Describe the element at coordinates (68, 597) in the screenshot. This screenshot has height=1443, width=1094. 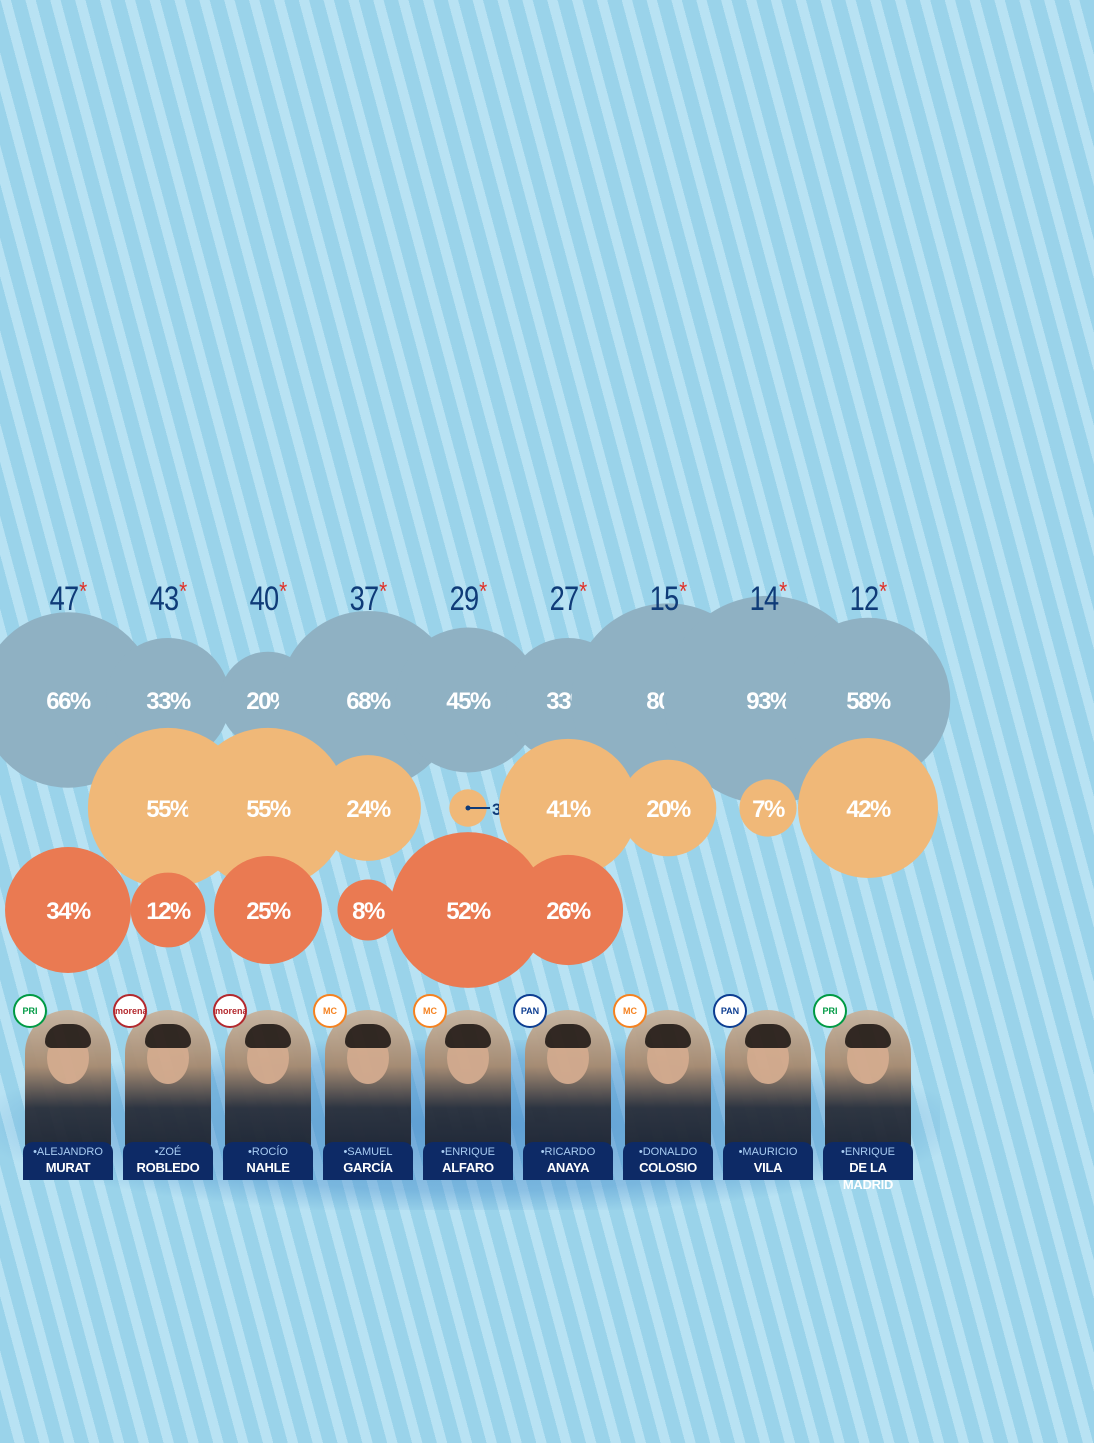
I see `rank-number: 47*` at that location.